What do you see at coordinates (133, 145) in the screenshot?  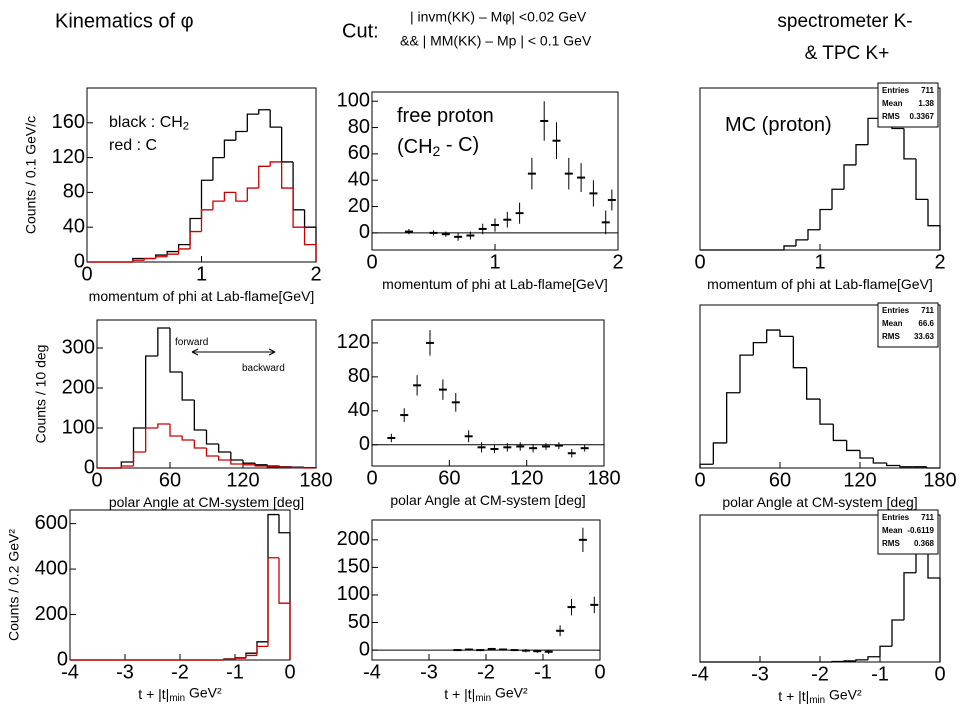 I see `annotation-text: red : C` at bounding box center [133, 145].